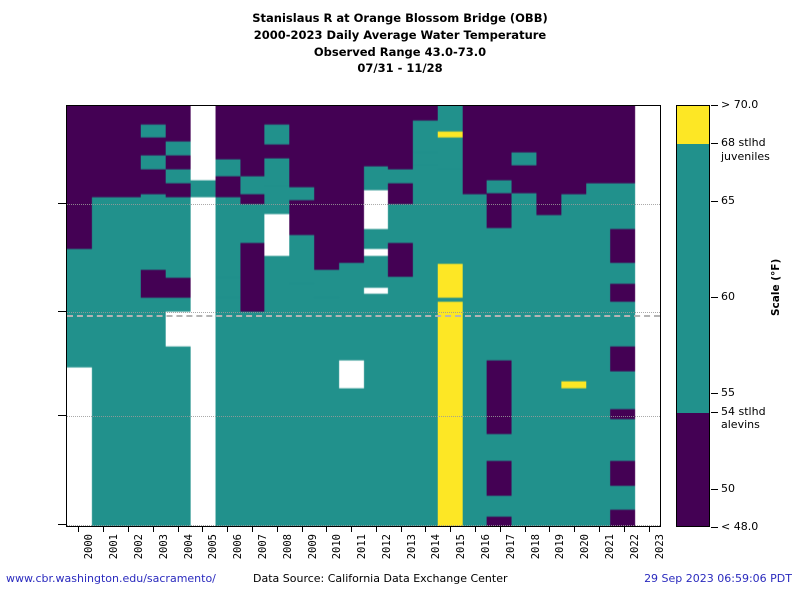 The width and height of the screenshot is (800, 600). I want to click on x-tick-label-2004: 2004, so click(188, 547).